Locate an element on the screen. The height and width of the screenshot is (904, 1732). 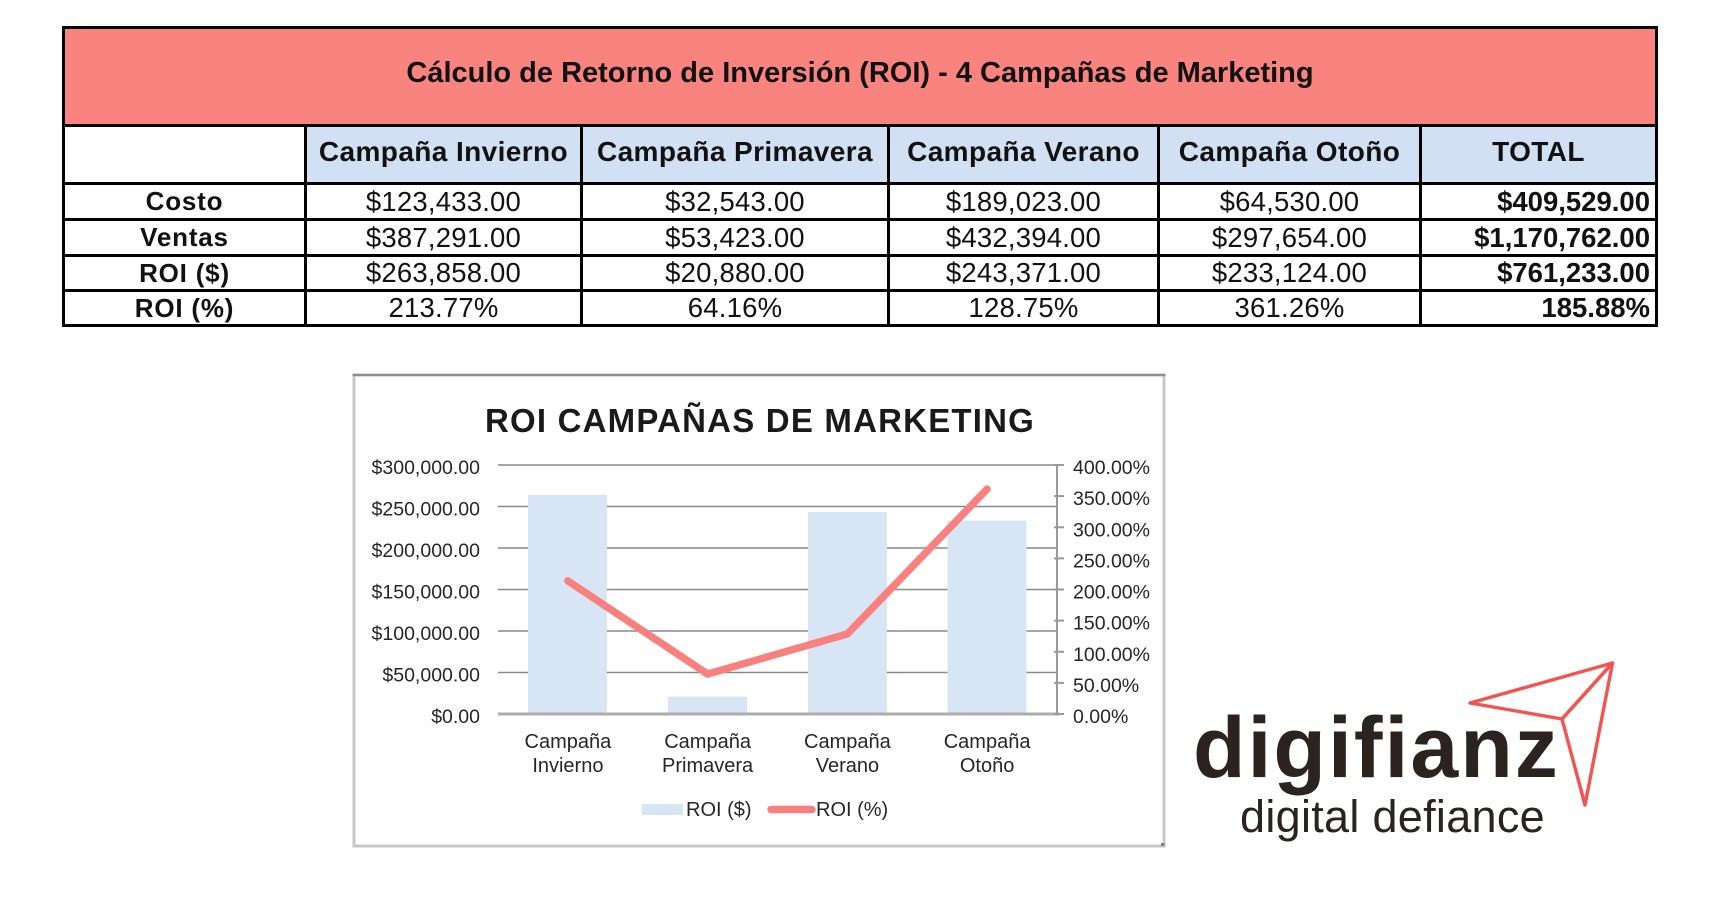
svg-text: 200.00% is located at coordinates (1111, 593).